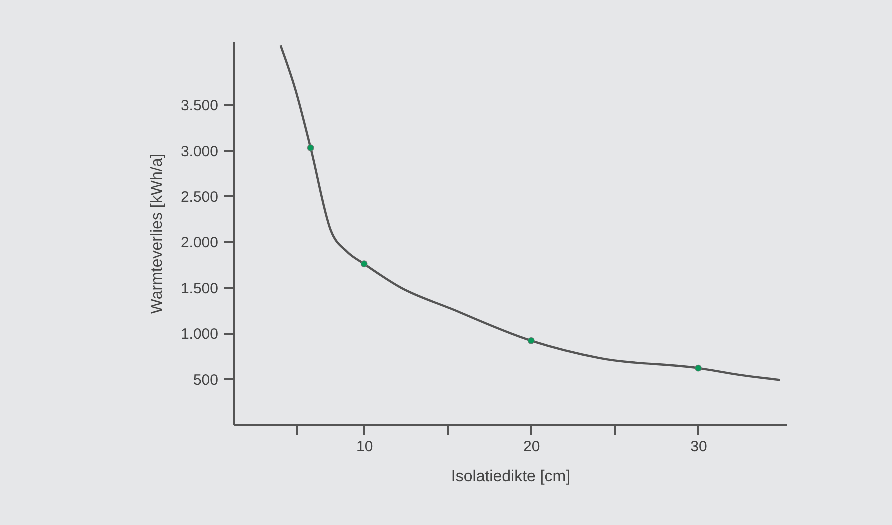  Describe the element at coordinates (199, 243) in the screenshot. I see `y-tick-label: 2.000` at that location.